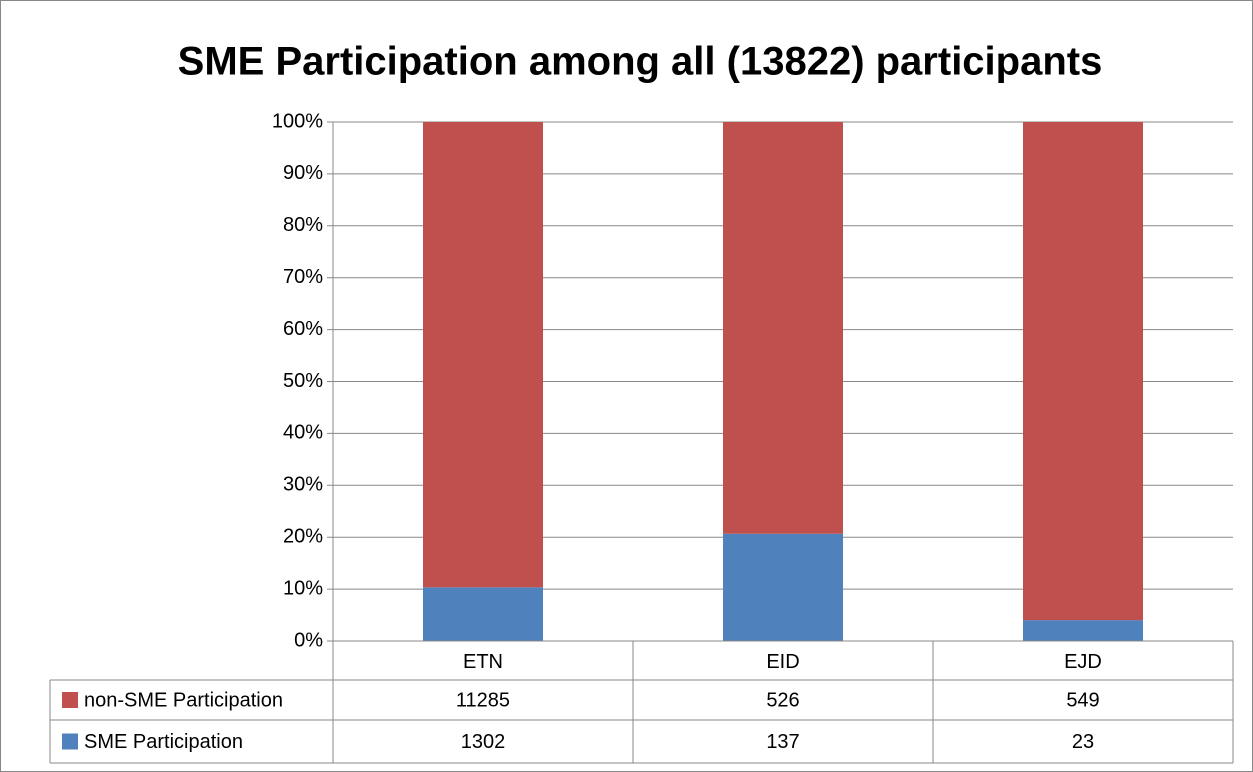 This screenshot has width=1253, height=772. I want to click on table-value: 1302, so click(483, 742).